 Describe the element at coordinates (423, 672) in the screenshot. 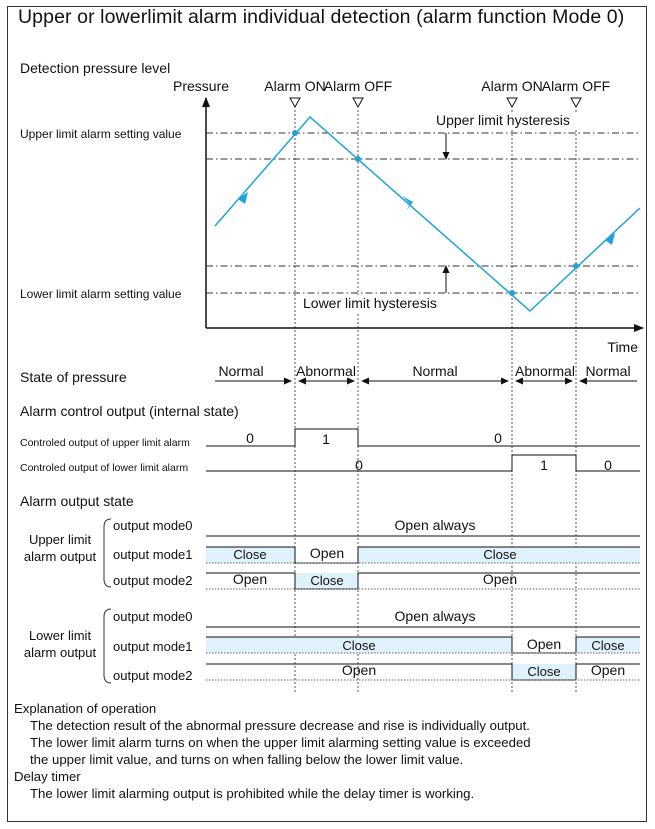

I see `lower-mode2-signal` at that location.